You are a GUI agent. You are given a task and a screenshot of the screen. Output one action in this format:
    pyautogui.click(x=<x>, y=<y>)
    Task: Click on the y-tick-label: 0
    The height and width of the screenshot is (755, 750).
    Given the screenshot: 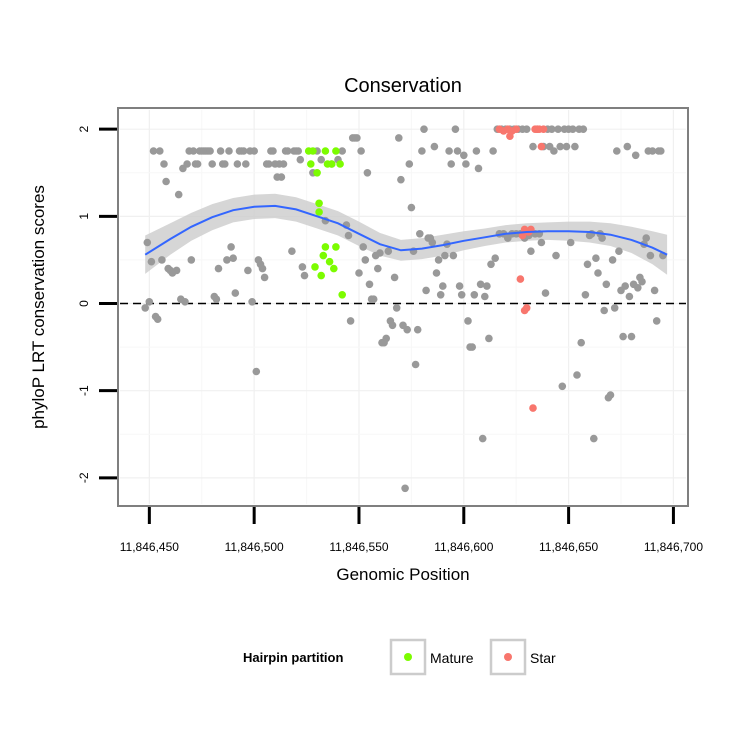 What is the action you would take?
    pyautogui.click(x=84, y=303)
    